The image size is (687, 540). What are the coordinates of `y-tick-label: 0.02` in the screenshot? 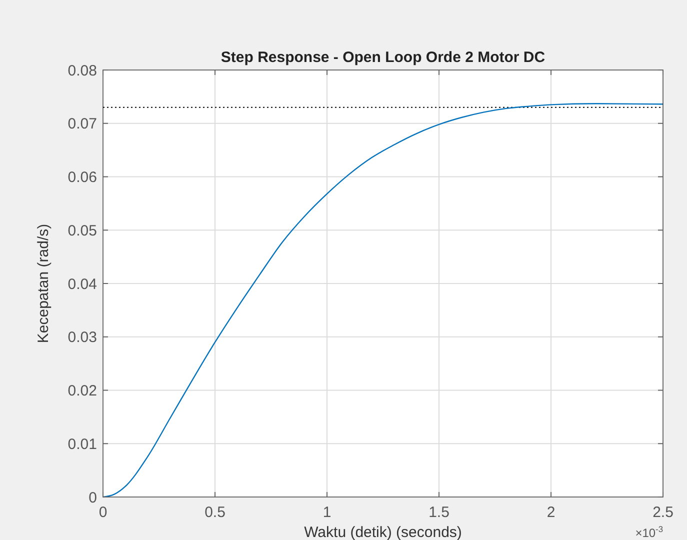 It's located at (82, 391).